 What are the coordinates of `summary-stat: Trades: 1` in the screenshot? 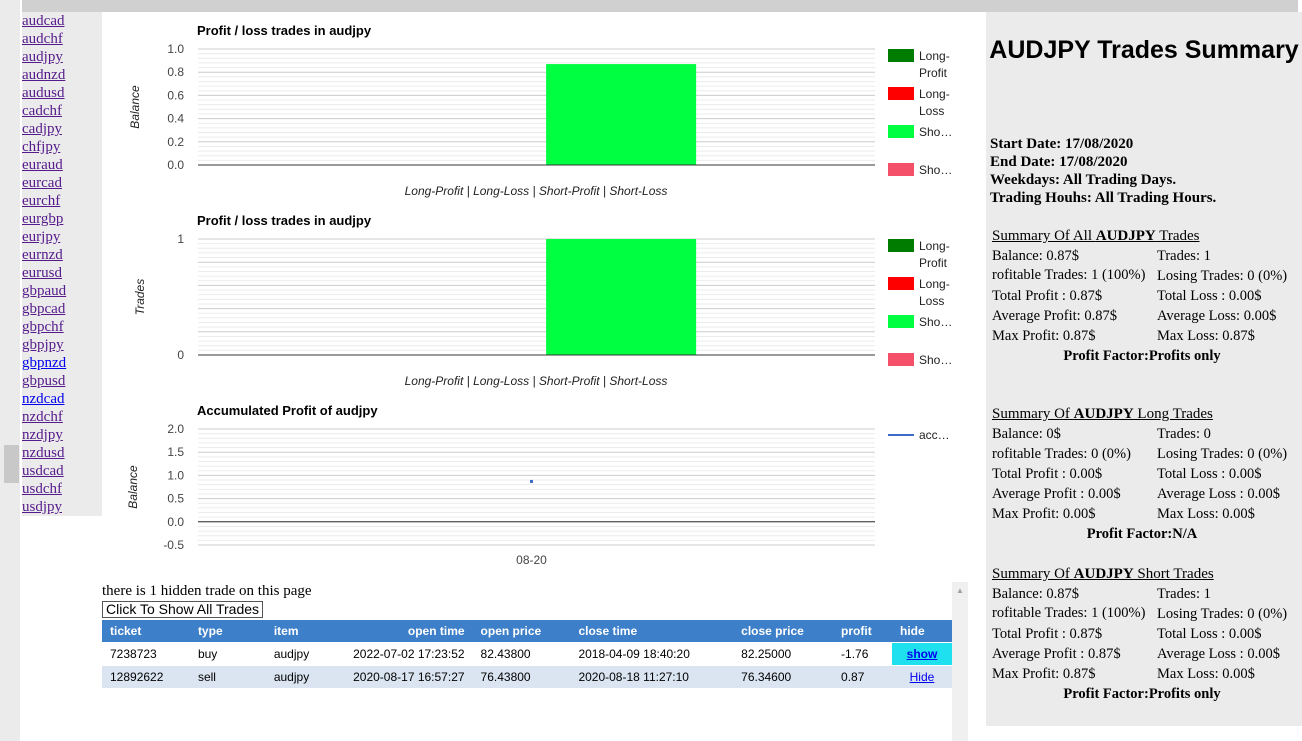 It's located at (1184, 256).